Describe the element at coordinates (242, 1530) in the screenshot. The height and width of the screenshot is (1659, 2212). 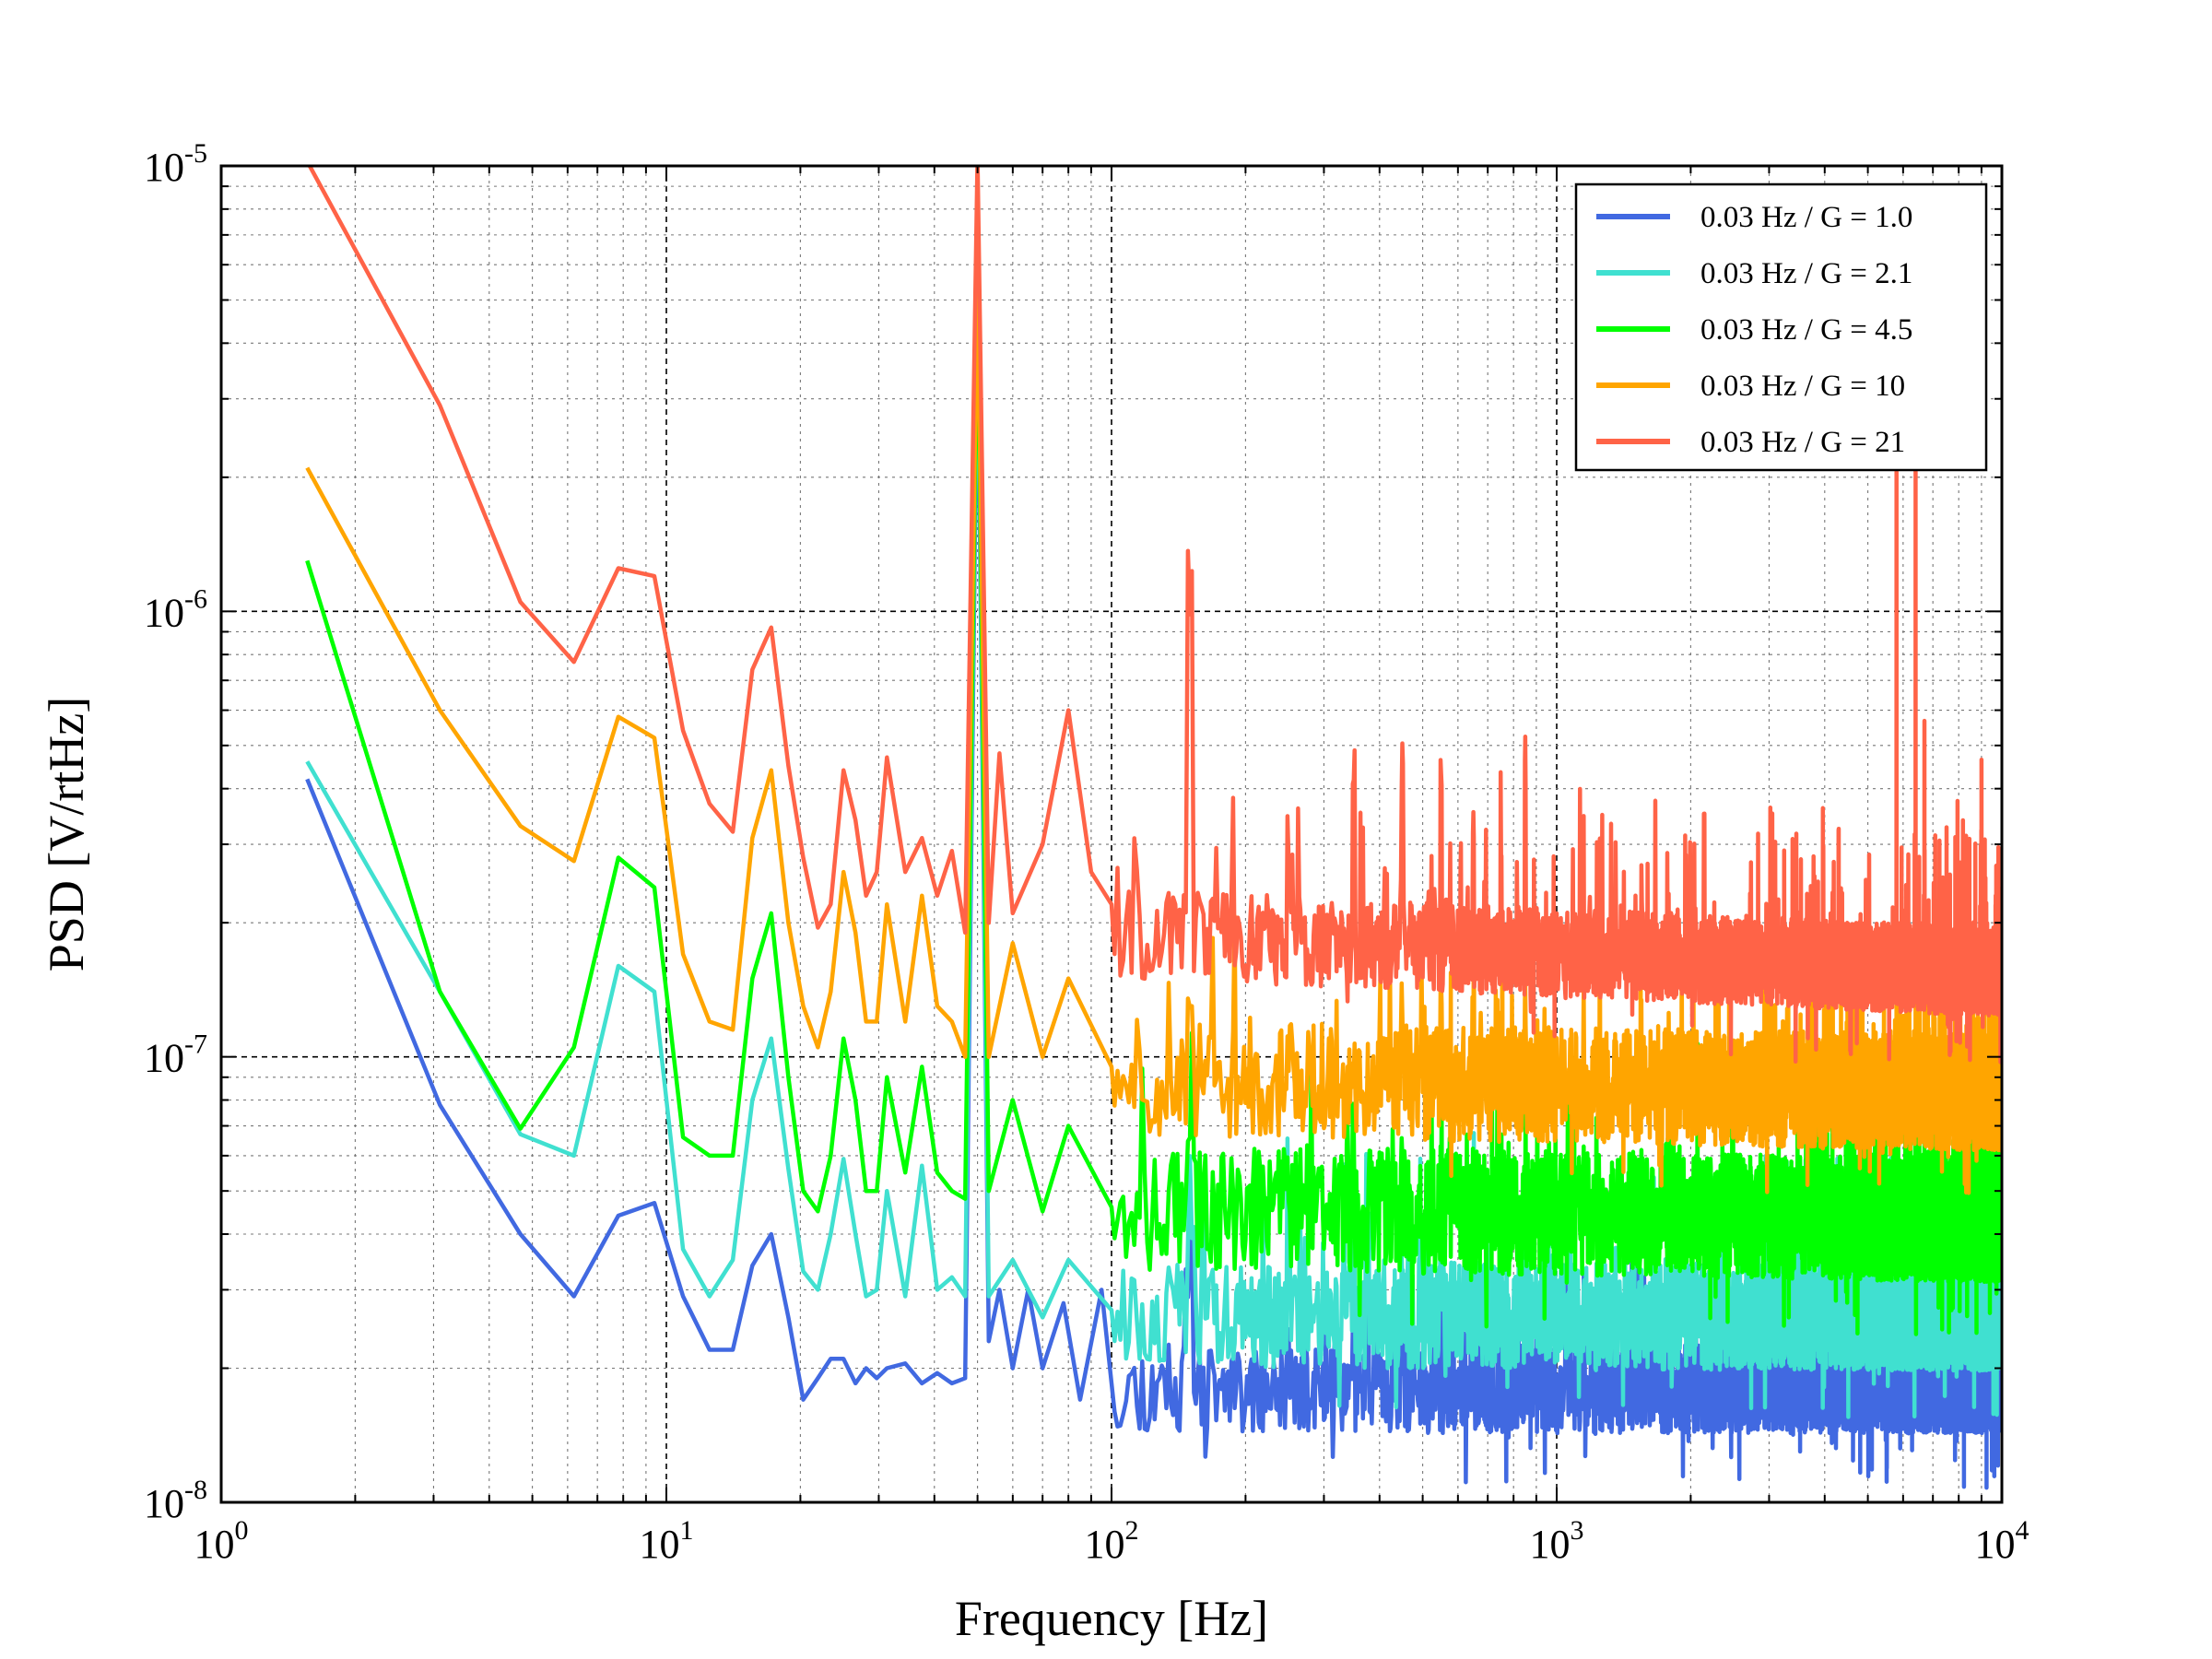
I see `x-tick-exponent: 0` at that location.